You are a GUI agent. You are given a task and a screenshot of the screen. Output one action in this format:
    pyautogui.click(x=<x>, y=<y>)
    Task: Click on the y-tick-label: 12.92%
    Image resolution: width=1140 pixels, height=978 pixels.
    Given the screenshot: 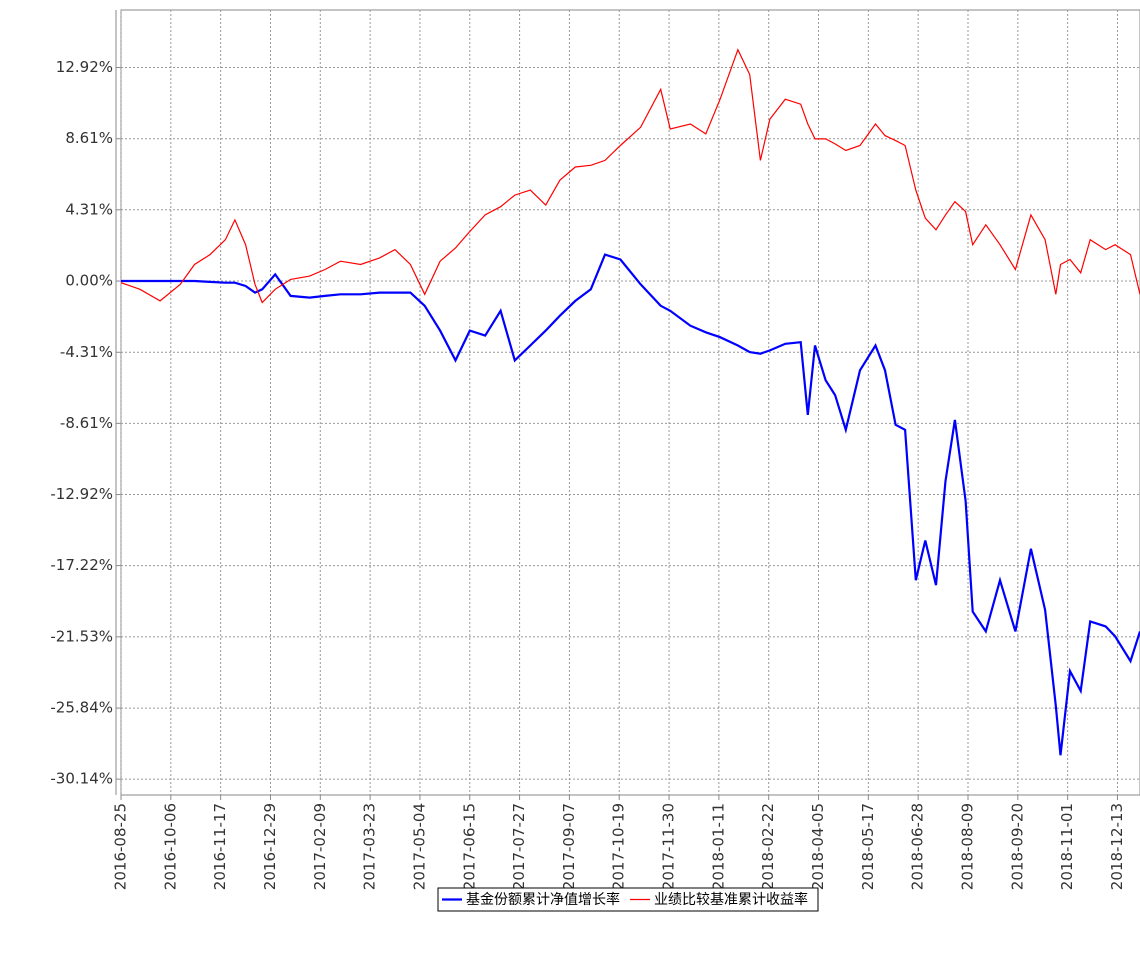 What is the action you would take?
    pyautogui.click(x=84, y=67)
    